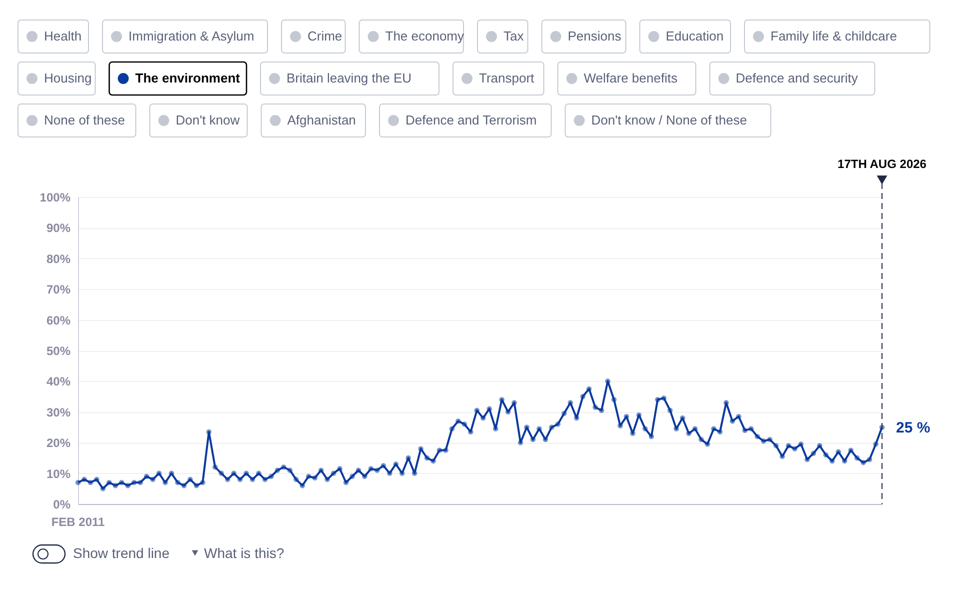  What do you see at coordinates (58, 412) in the screenshot?
I see `y-tick-label: 30%` at bounding box center [58, 412].